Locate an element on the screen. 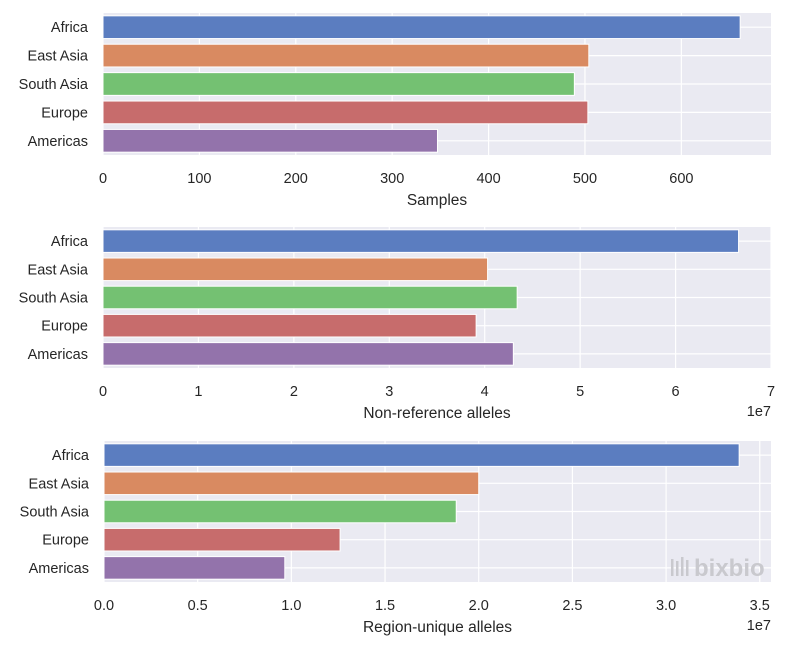  x-tick-label: 500 is located at coordinates (585, 179).